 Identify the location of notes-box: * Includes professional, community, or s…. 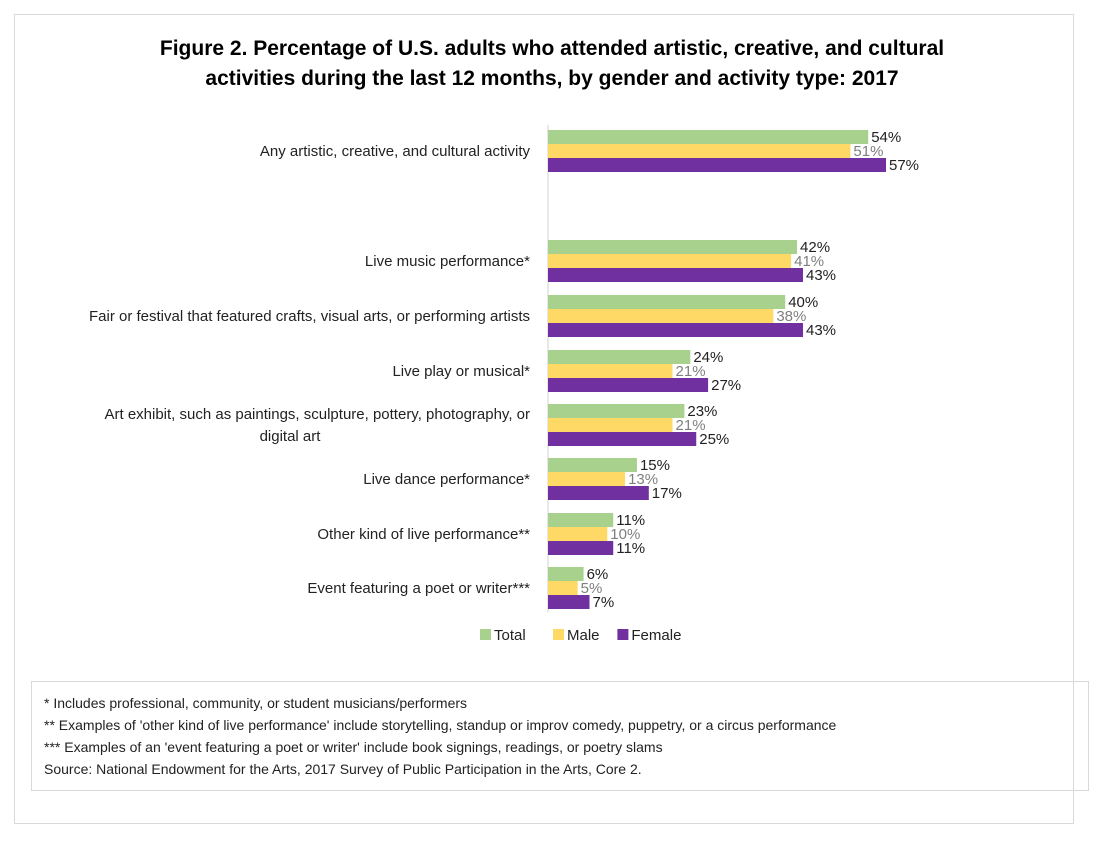
(560, 736).